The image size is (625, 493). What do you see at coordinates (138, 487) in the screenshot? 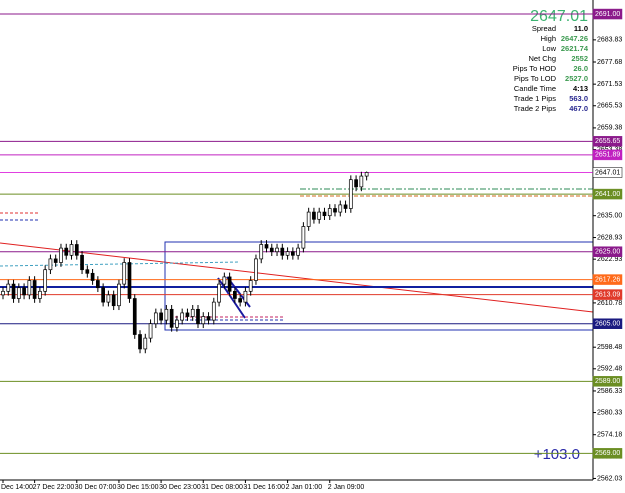
I see `x-tick-label: 30 Dec 15:00` at bounding box center [138, 487].